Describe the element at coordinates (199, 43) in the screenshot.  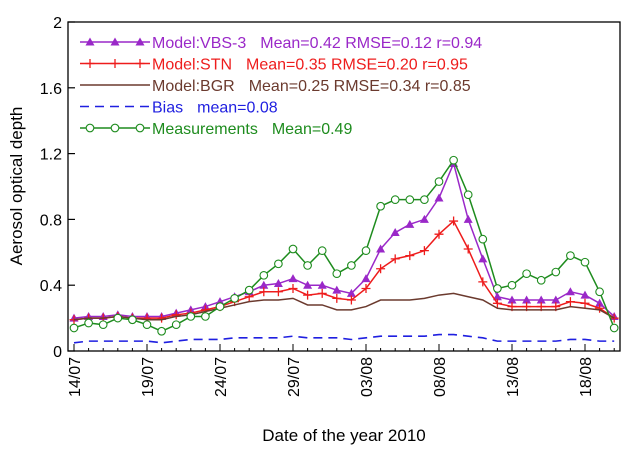
I see `legend-label: Model:VBS-3` at that location.